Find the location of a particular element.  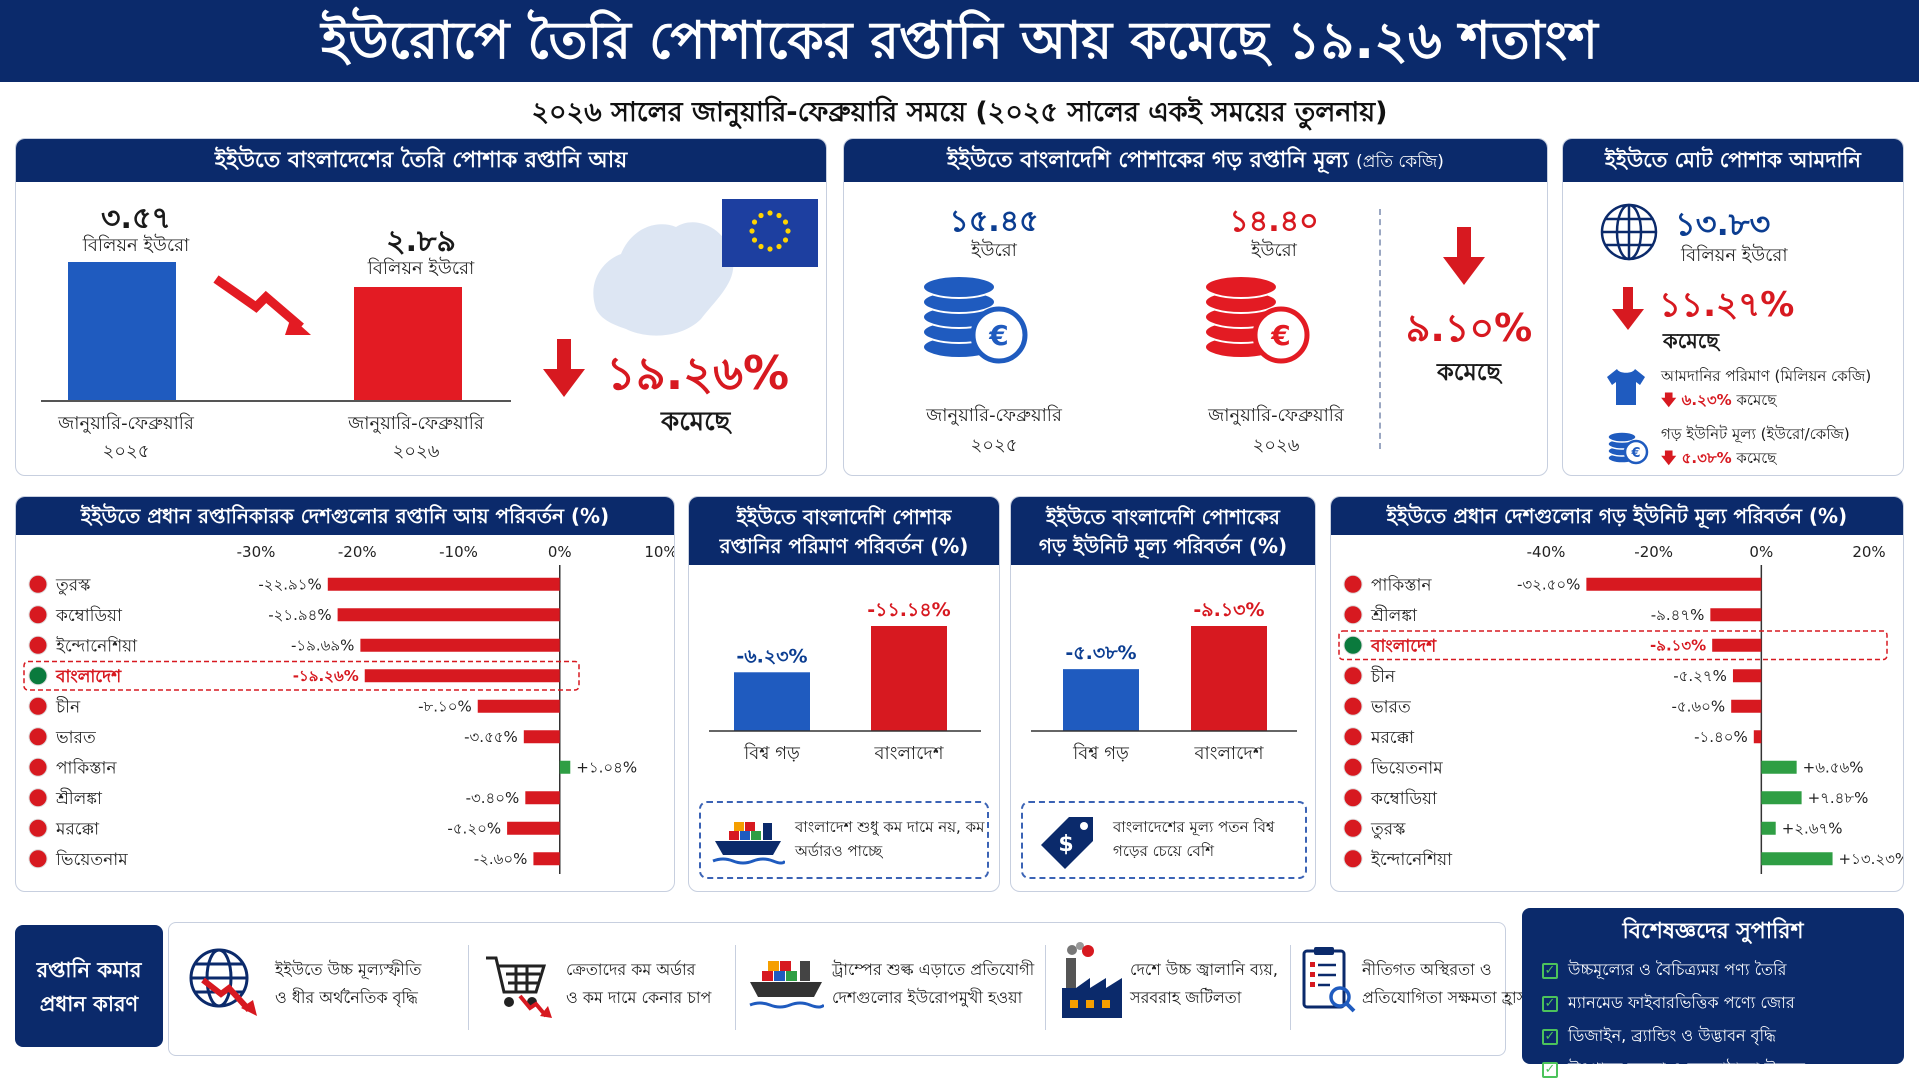

data-label: -৬.২৩% is located at coordinates (771, 656).